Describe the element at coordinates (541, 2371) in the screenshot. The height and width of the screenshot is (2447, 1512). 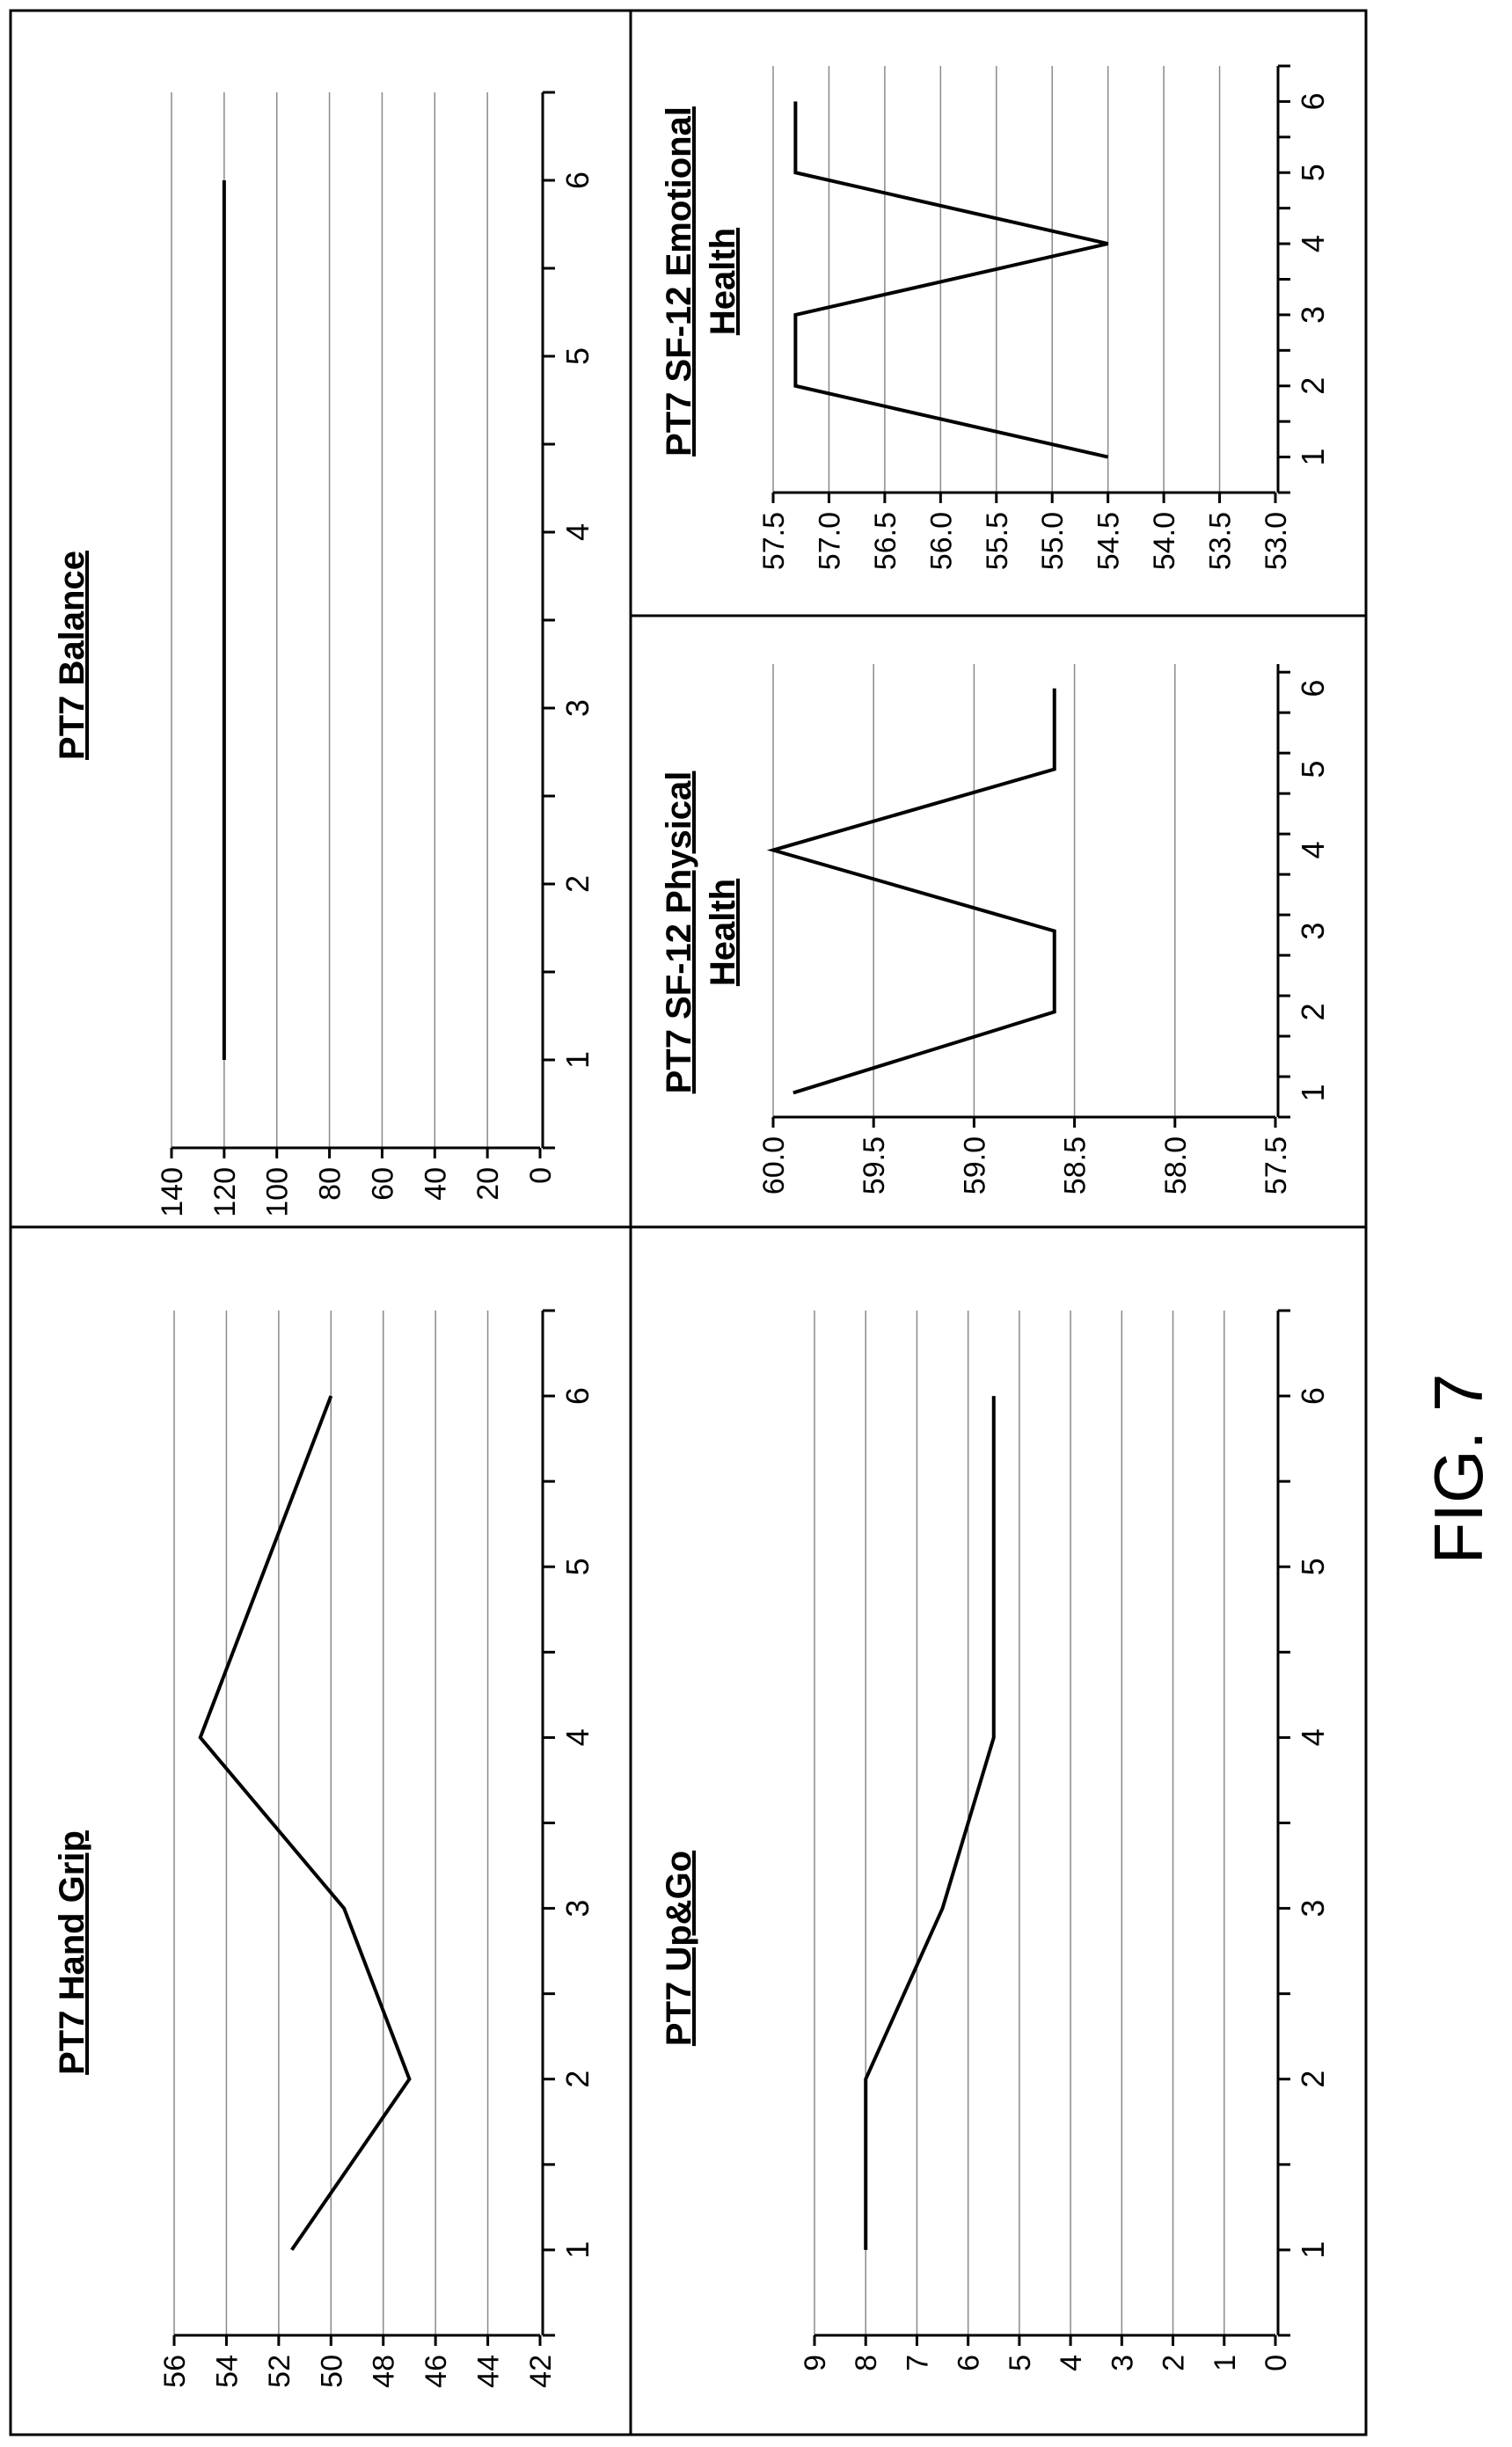
I see `y-tick-label: 42` at that location.